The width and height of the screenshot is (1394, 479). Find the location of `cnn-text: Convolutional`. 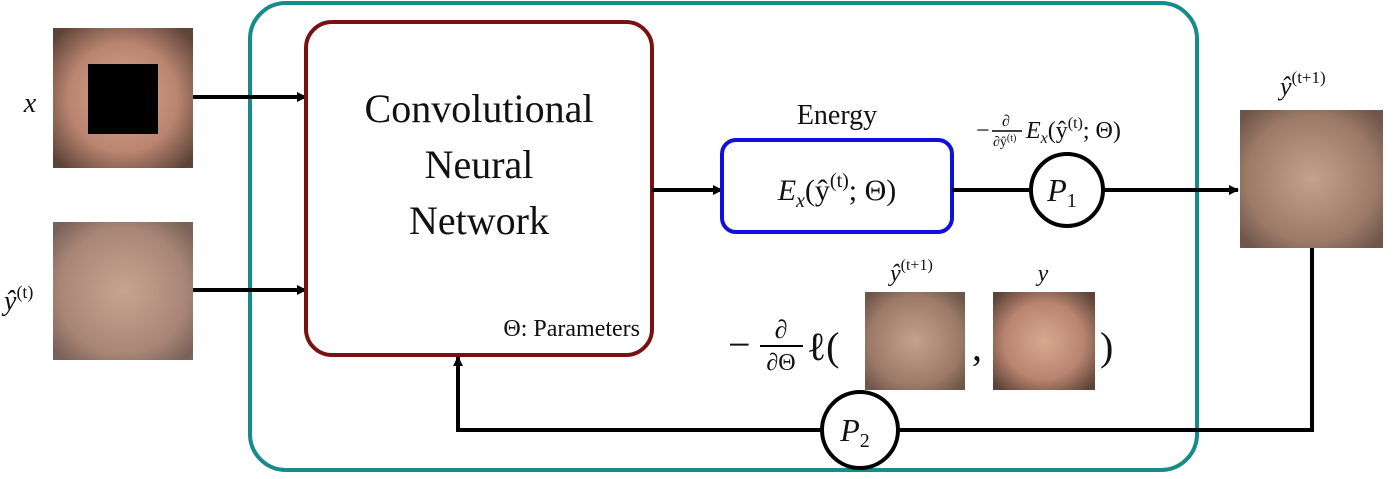

cnn-text: Convolutional is located at coordinates (479, 108).